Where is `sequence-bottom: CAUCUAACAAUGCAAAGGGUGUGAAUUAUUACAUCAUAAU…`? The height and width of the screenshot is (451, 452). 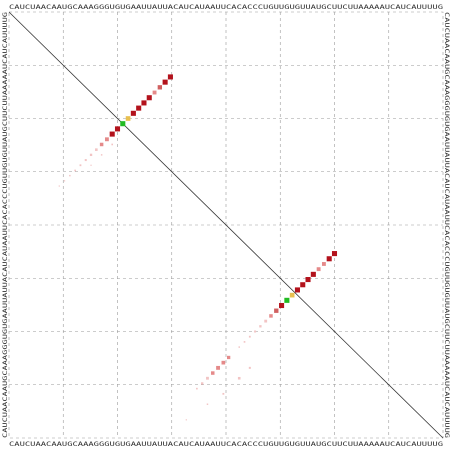
sequence-bottom: CAUCUAACAAUGCAAAGGGUGUGAAUUAUUACAUCAUAAU… is located at coordinates (226, 444).